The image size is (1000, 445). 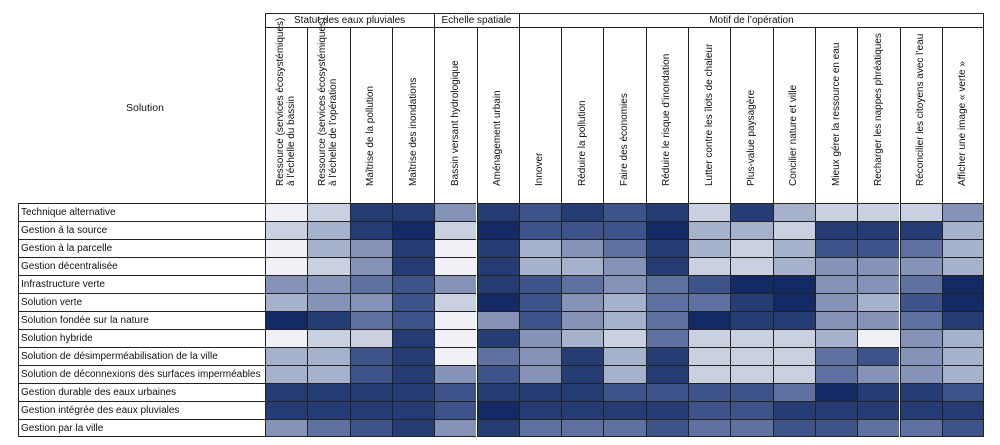 What do you see at coordinates (582, 143) in the screenshot?
I see `column-header-label: Réduire la pollution` at bounding box center [582, 143].